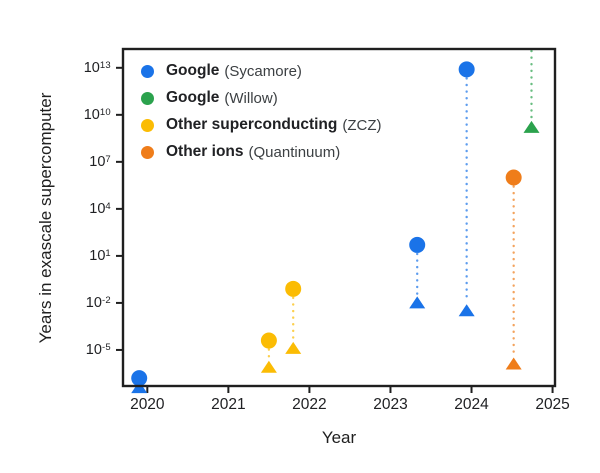 The height and width of the screenshot is (473, 600). Describe the element at coordinates (106, 300) in the screenshot. I see `y-tick-exponent: -2` at that location.